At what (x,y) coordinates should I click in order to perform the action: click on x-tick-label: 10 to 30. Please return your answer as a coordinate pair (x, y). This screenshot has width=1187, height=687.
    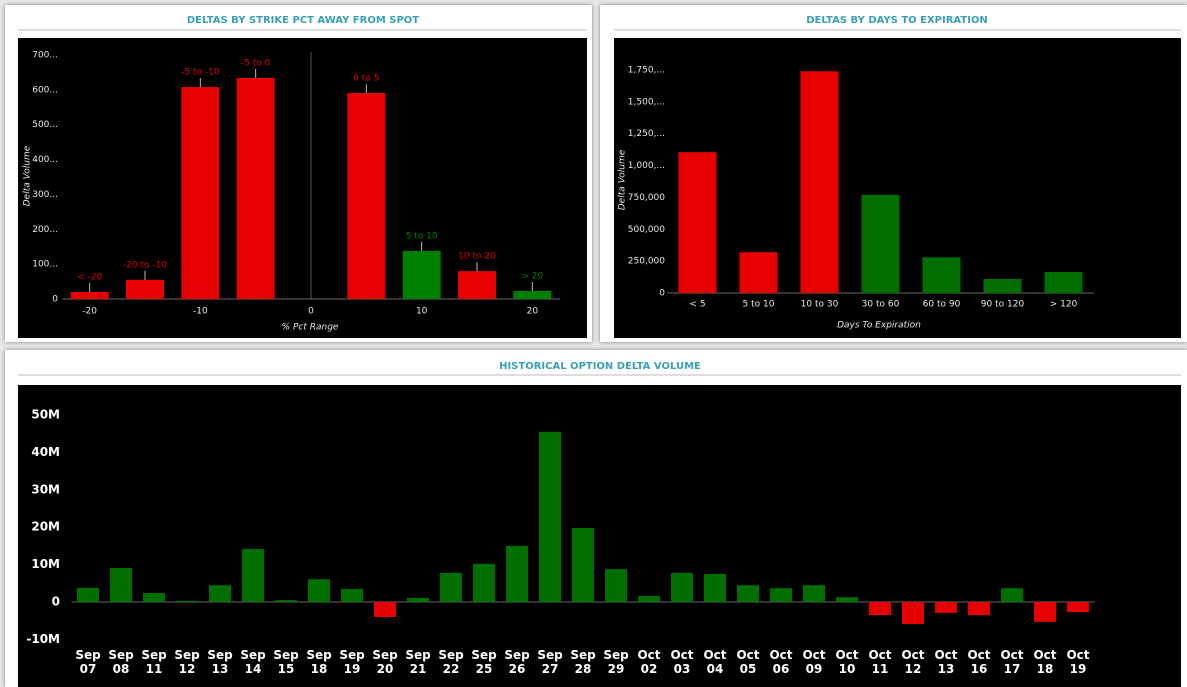
    Looking at the image, I should click on (820, 305).